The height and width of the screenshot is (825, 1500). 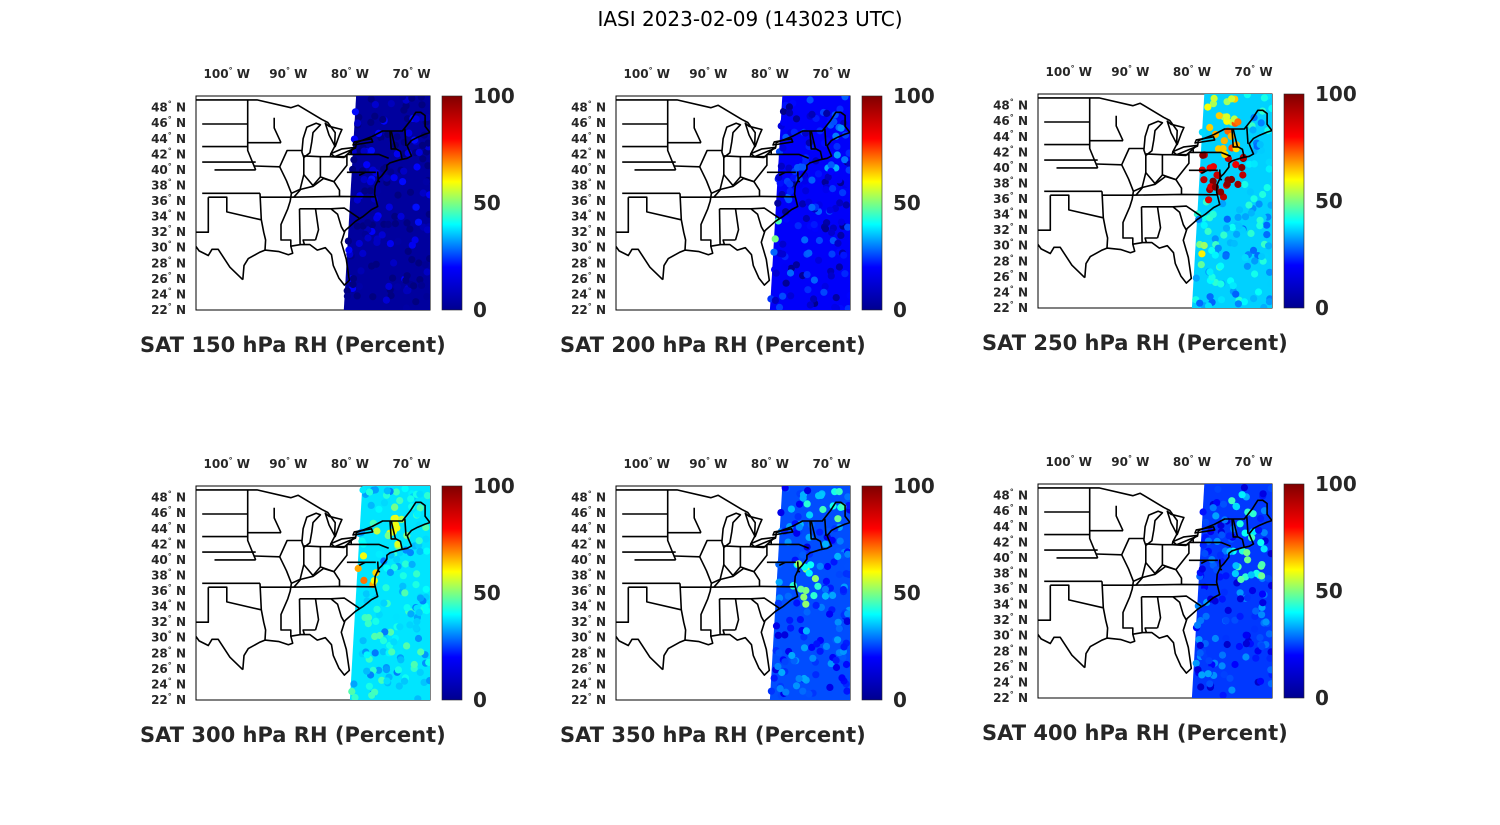 What do you see at coordinates (227, 463) in the screenshot?
I see `longitude-label: 100° W` at bounding box center [227, 463].